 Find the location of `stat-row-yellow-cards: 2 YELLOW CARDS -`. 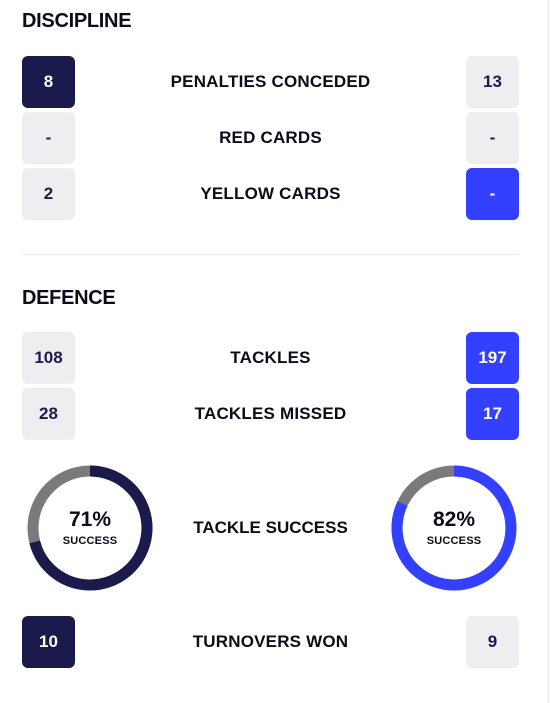

stat-row-yellow-cards: 2 YELLOW CARDS - is located at coordinates (270, 194).